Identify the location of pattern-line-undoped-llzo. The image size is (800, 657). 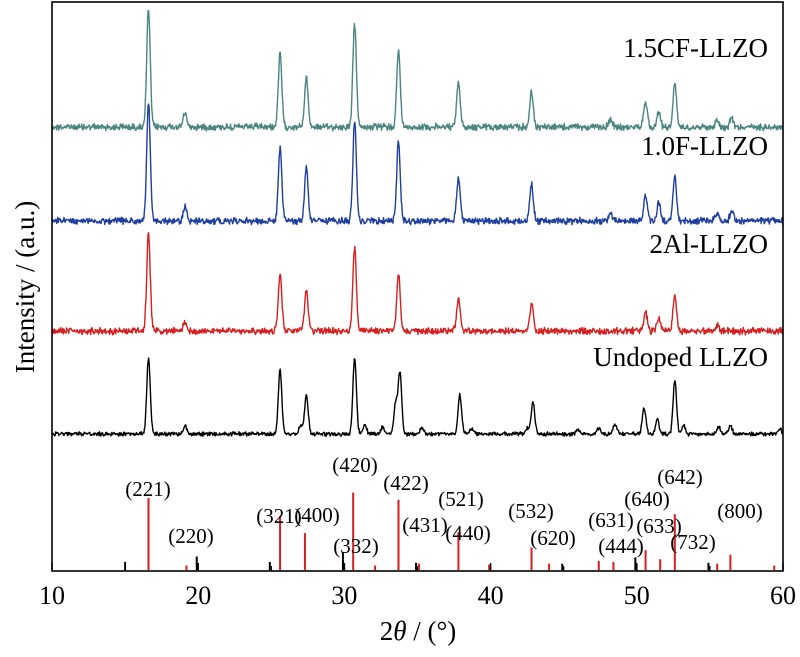
(417, 397).